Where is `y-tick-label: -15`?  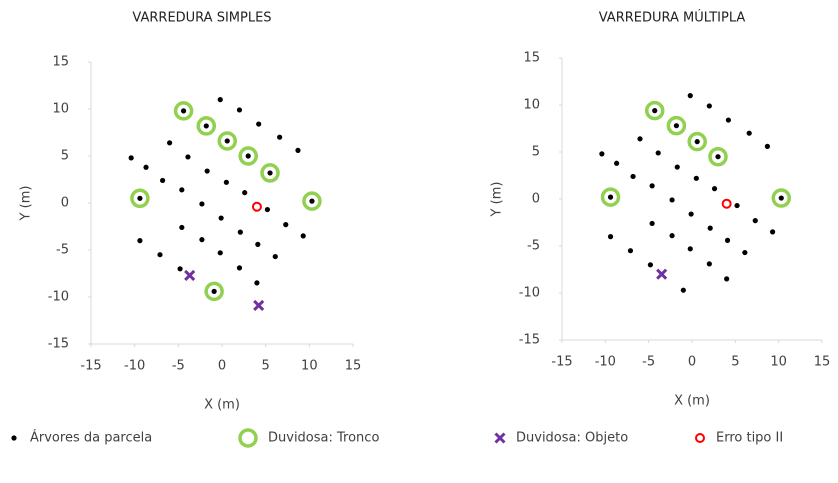 y-tick-label: -15 is located at coordinates (58, 344).